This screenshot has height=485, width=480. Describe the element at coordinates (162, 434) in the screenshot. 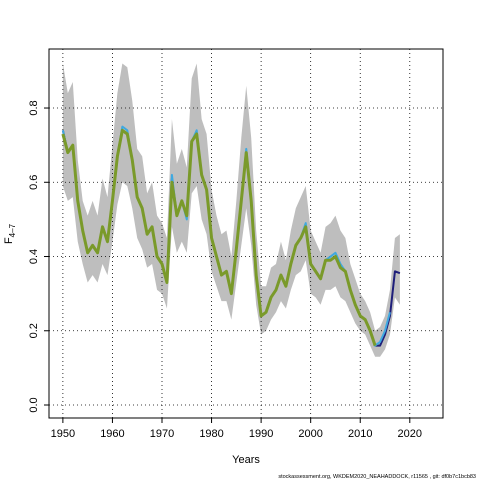

I see `x-tick-label: 1970` at that location.